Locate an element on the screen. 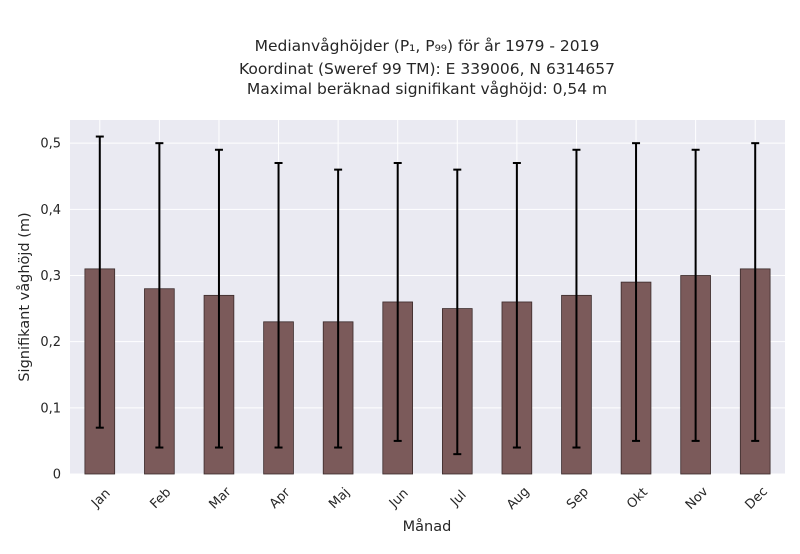  y-tick-label: 0,5 is located at coordinates (50, 144).